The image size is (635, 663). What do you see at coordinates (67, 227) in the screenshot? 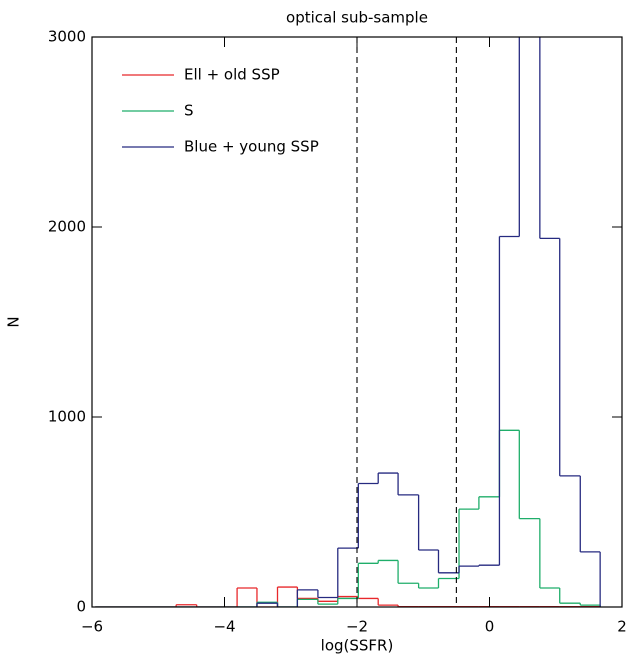
I see `y-tick-label: 2000` at bounding box center [67, 227].